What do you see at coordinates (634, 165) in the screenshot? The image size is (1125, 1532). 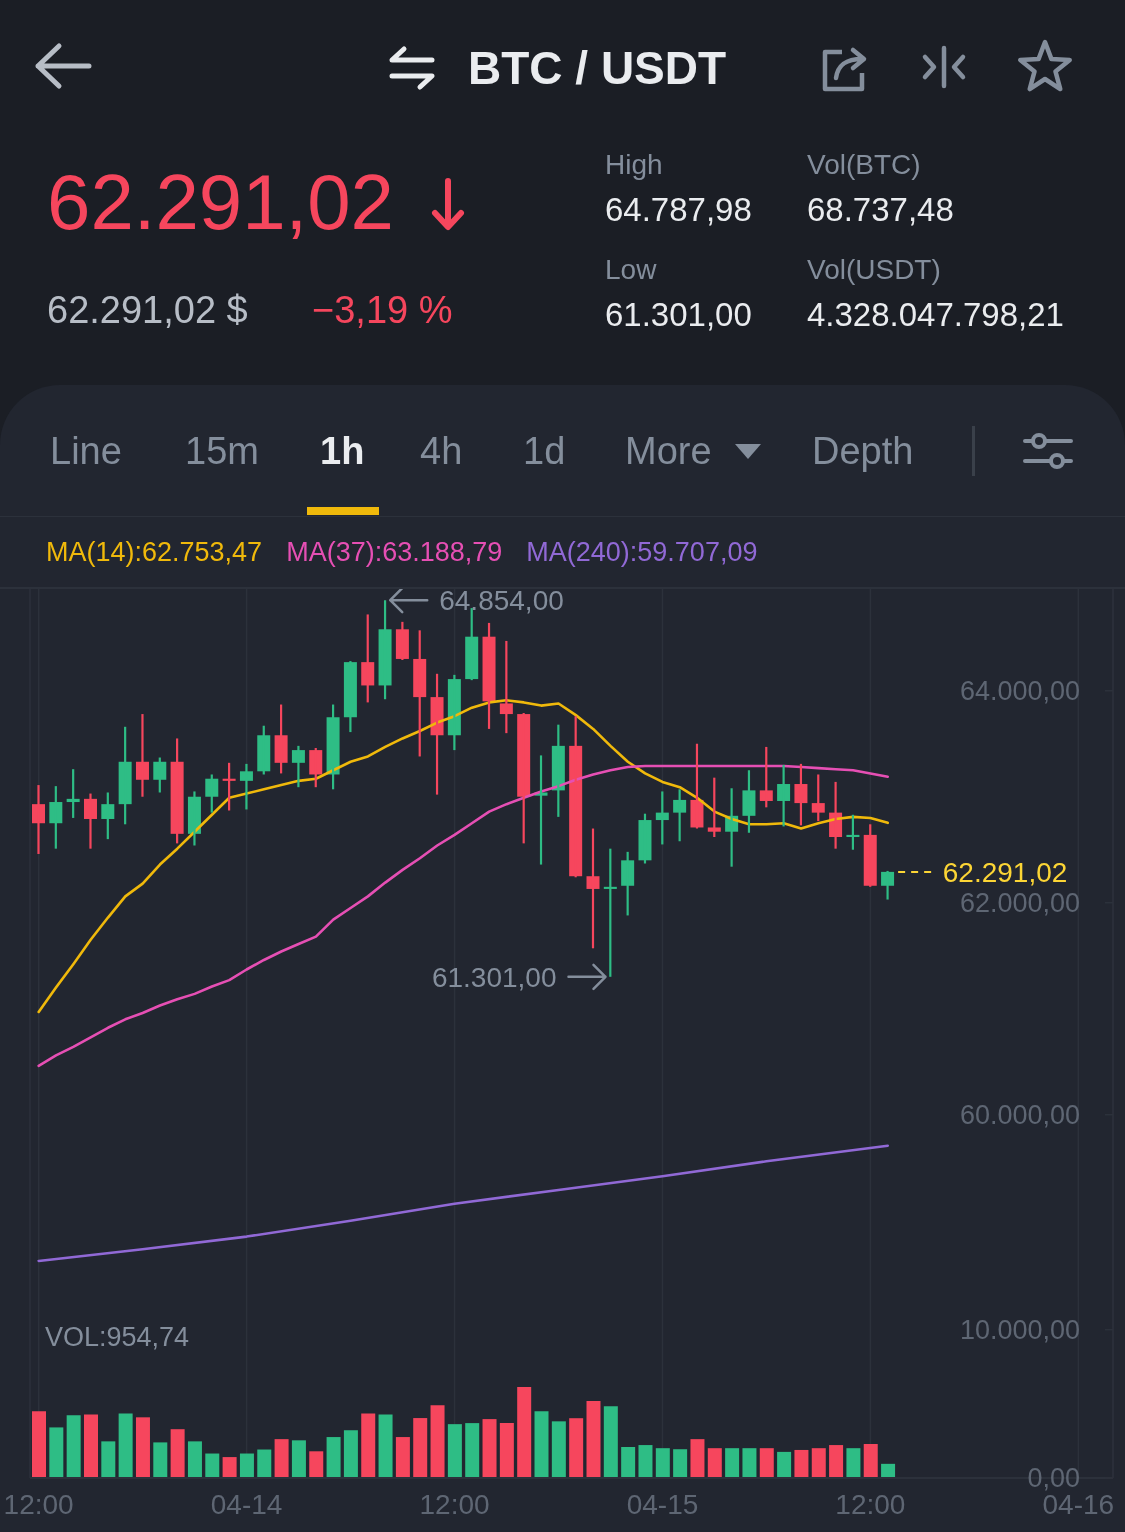 I see `text: High` at bounding box center [634, 165].